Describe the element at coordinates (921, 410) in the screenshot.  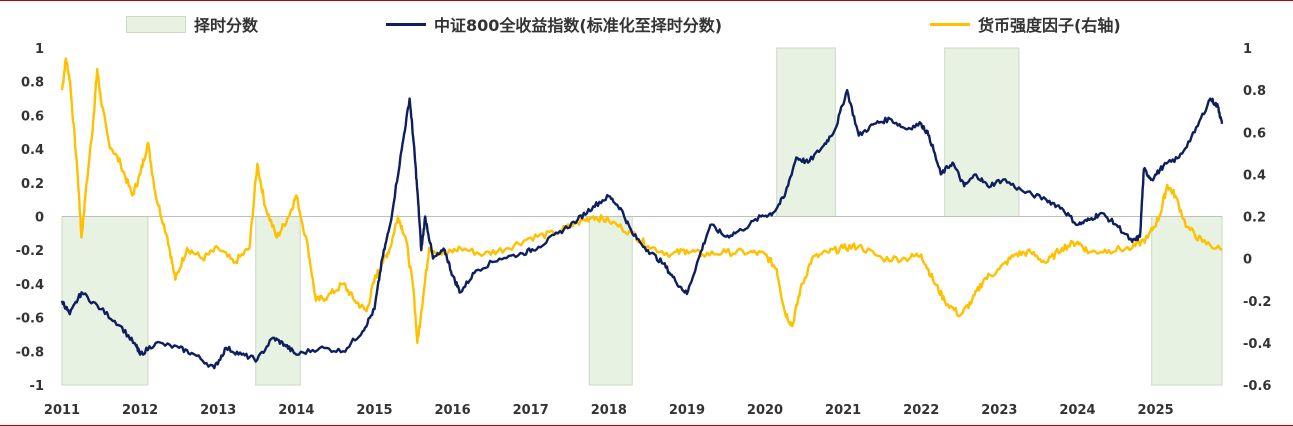
I see `x-tick-label: 2022` at that location.